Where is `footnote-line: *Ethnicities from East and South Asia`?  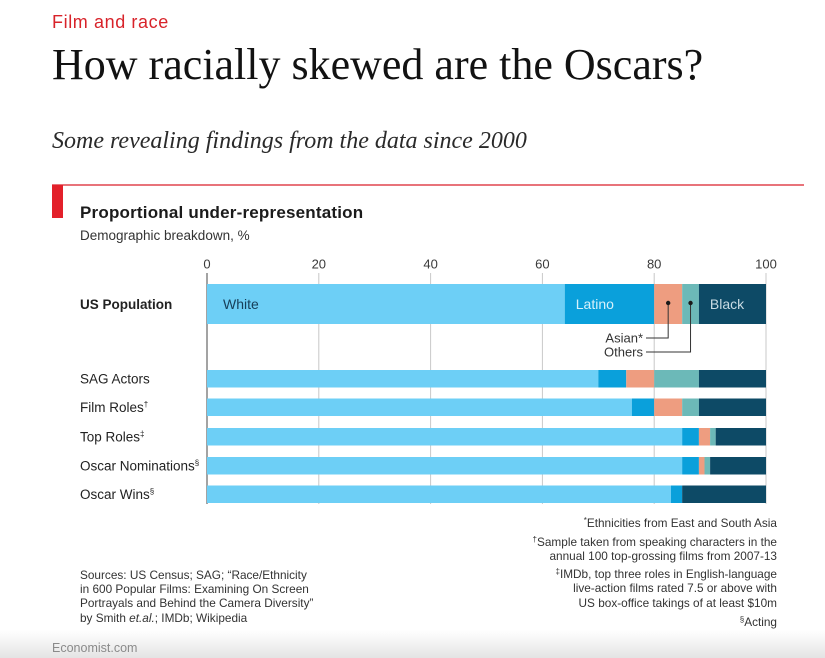
footnote-line: *Ethnicities from East and South Asia is located at coordinates (680, 522).